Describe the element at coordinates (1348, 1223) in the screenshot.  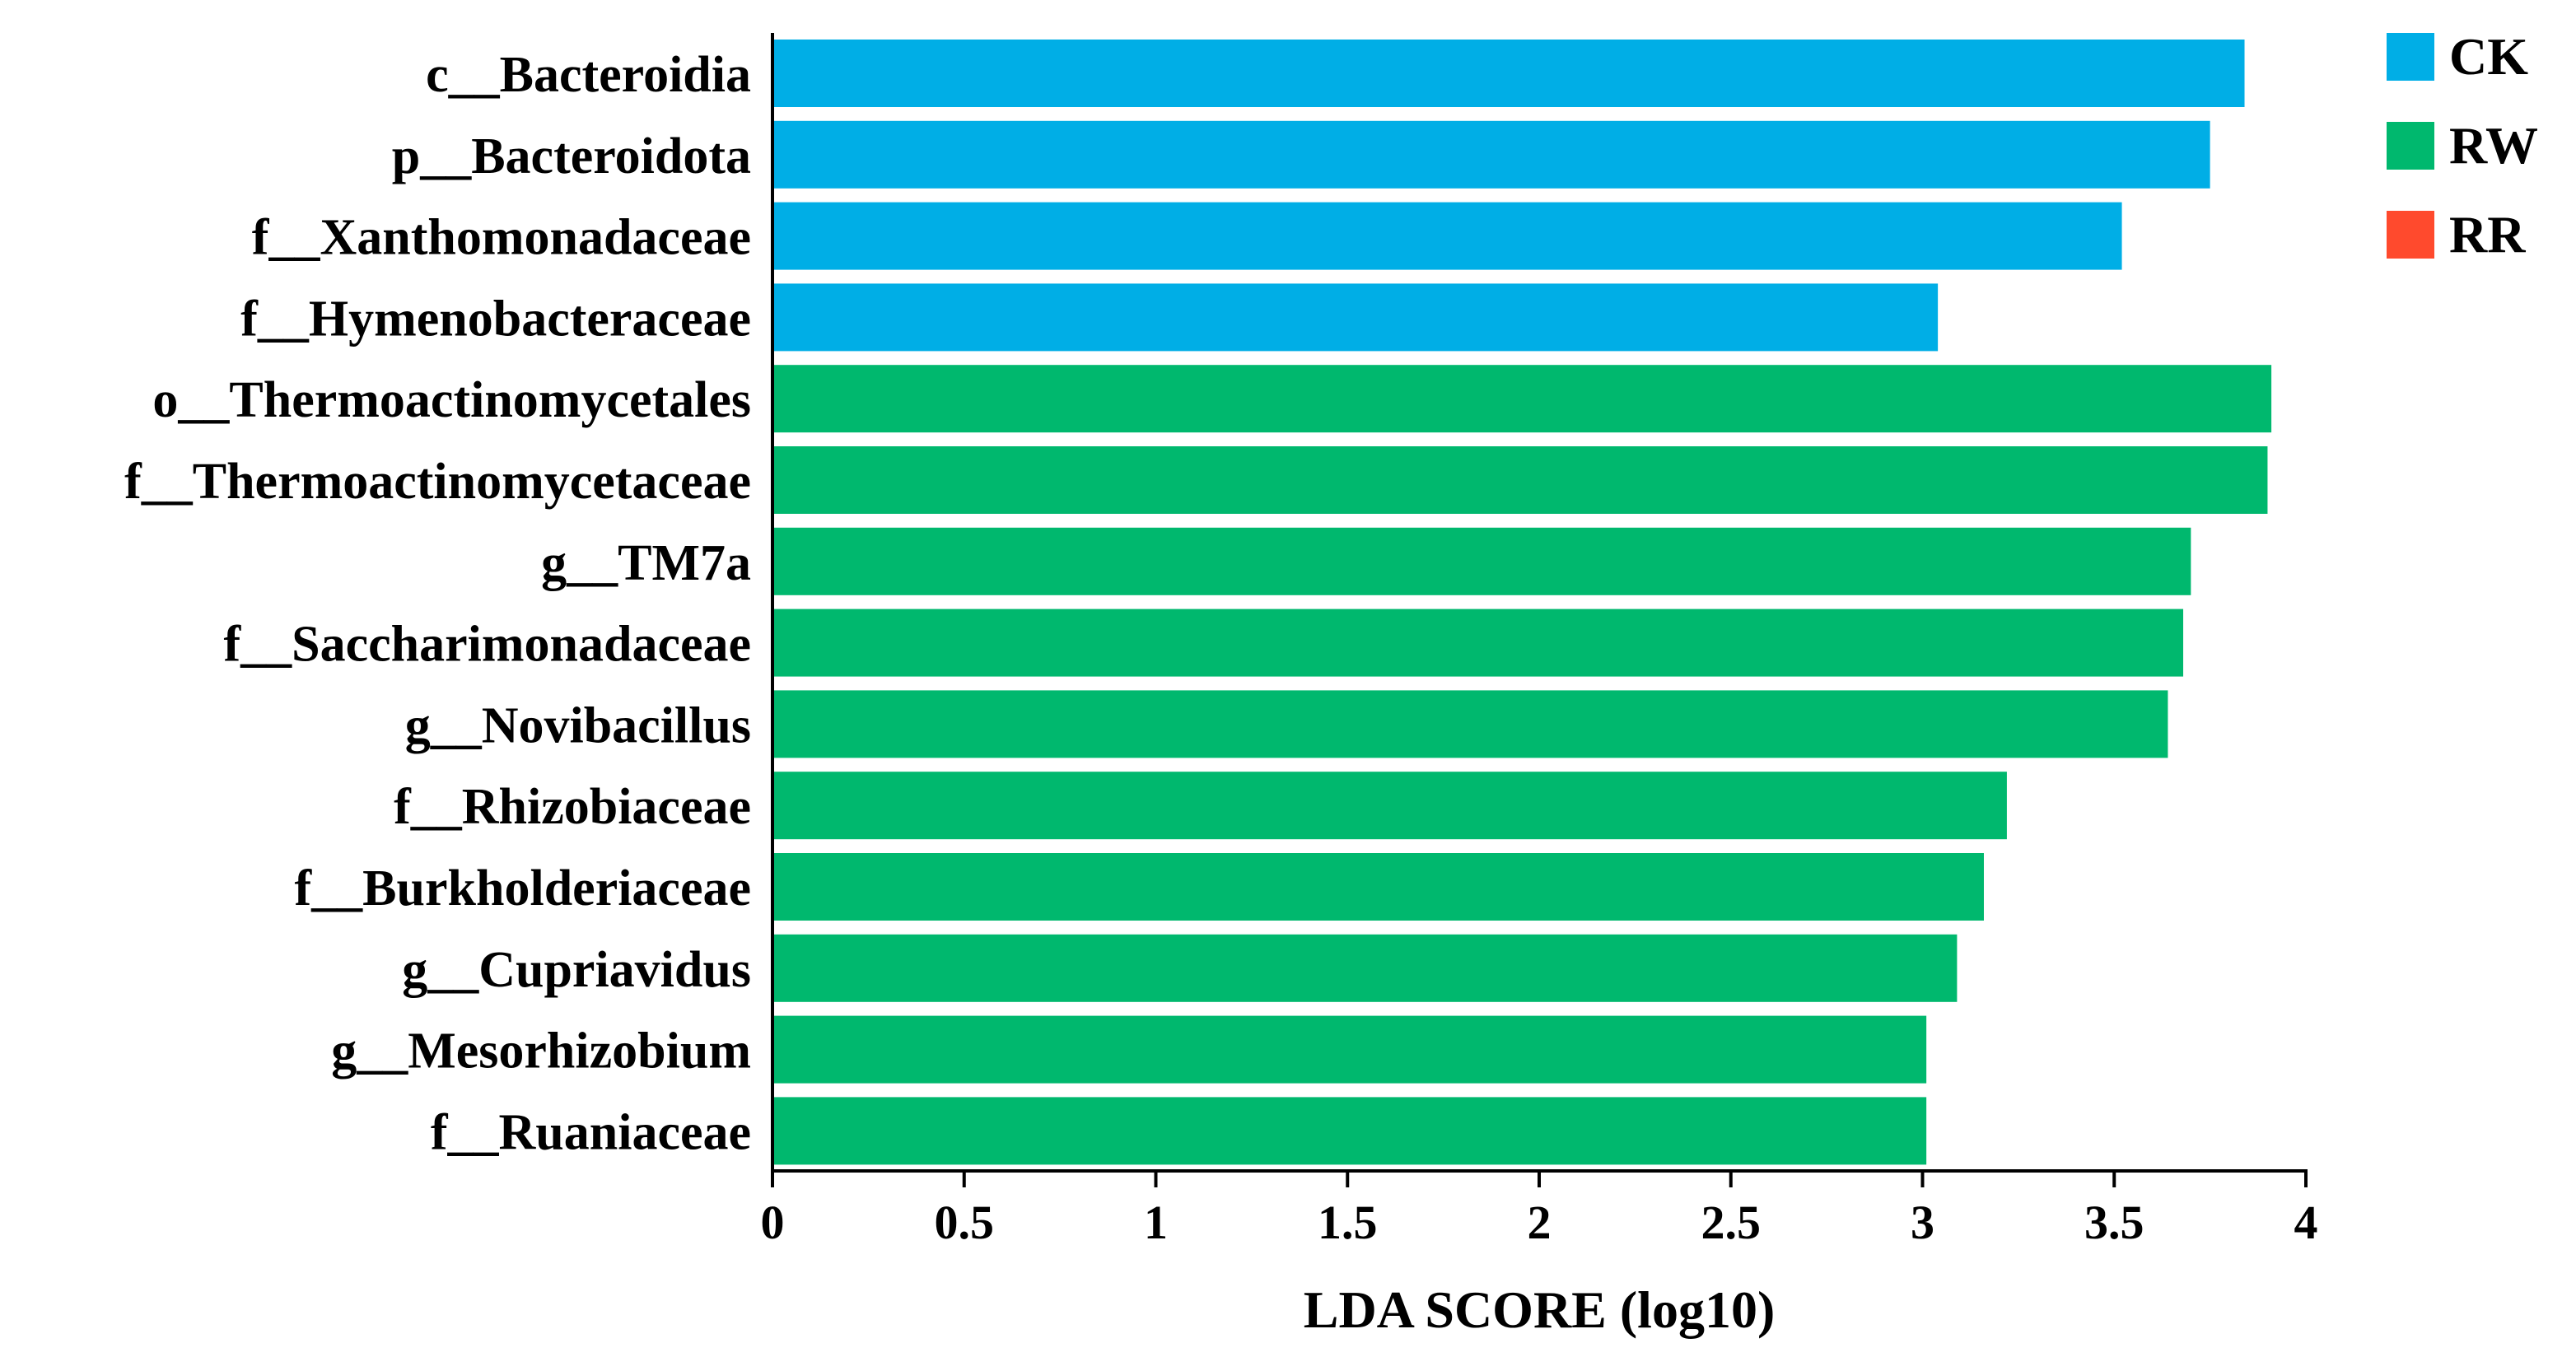
I see `x-tick-label: 1.5` at that location.